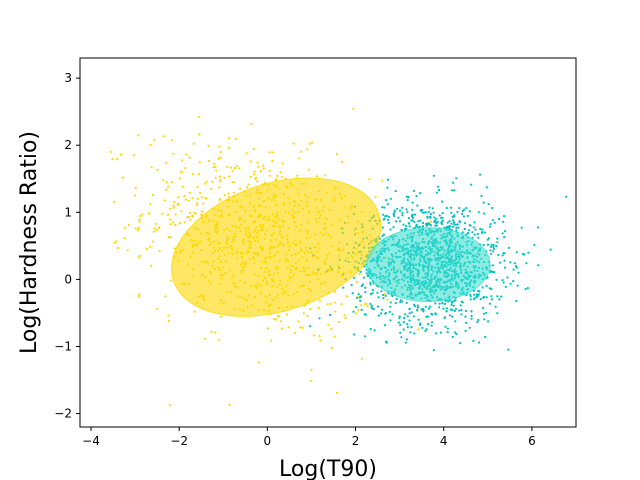 Image resolution: width=640 pixels, height=480 pixels. Describe the element at coordinates (68, 279) in the screenshot. I see `y-tick-label: 0` at that location.